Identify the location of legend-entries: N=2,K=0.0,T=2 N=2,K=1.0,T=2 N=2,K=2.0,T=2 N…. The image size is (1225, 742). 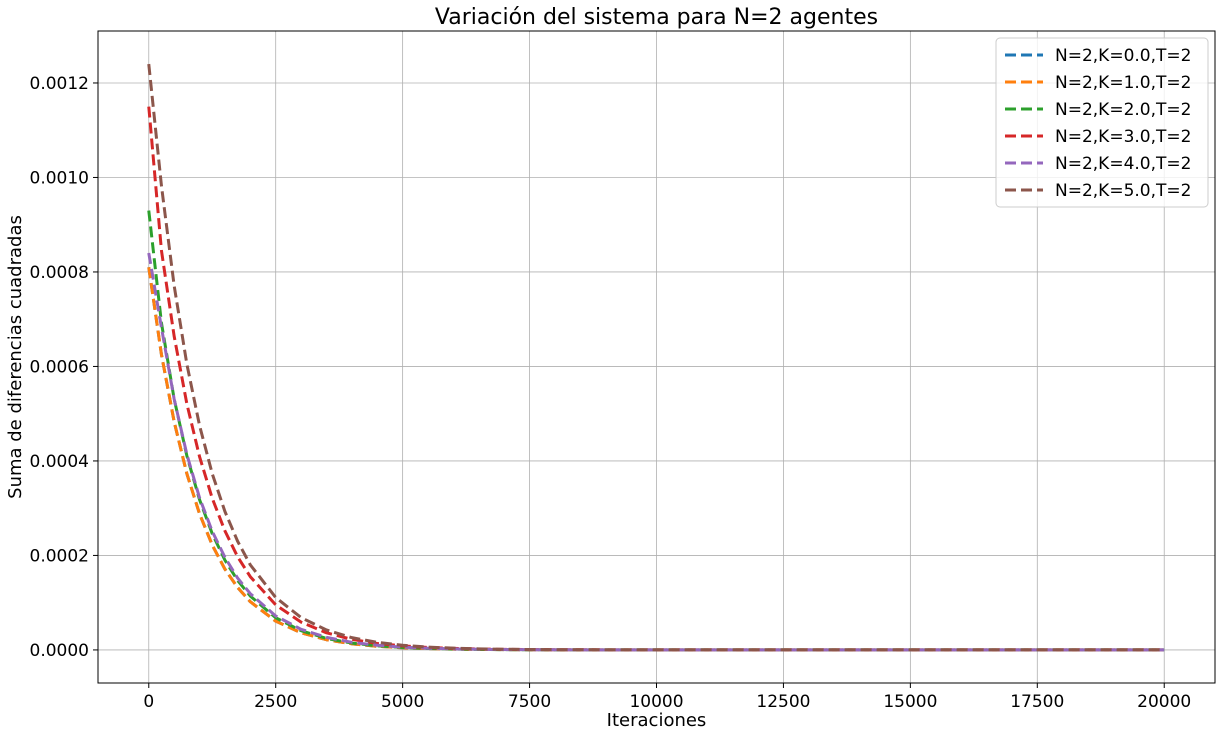
(1098, 123).